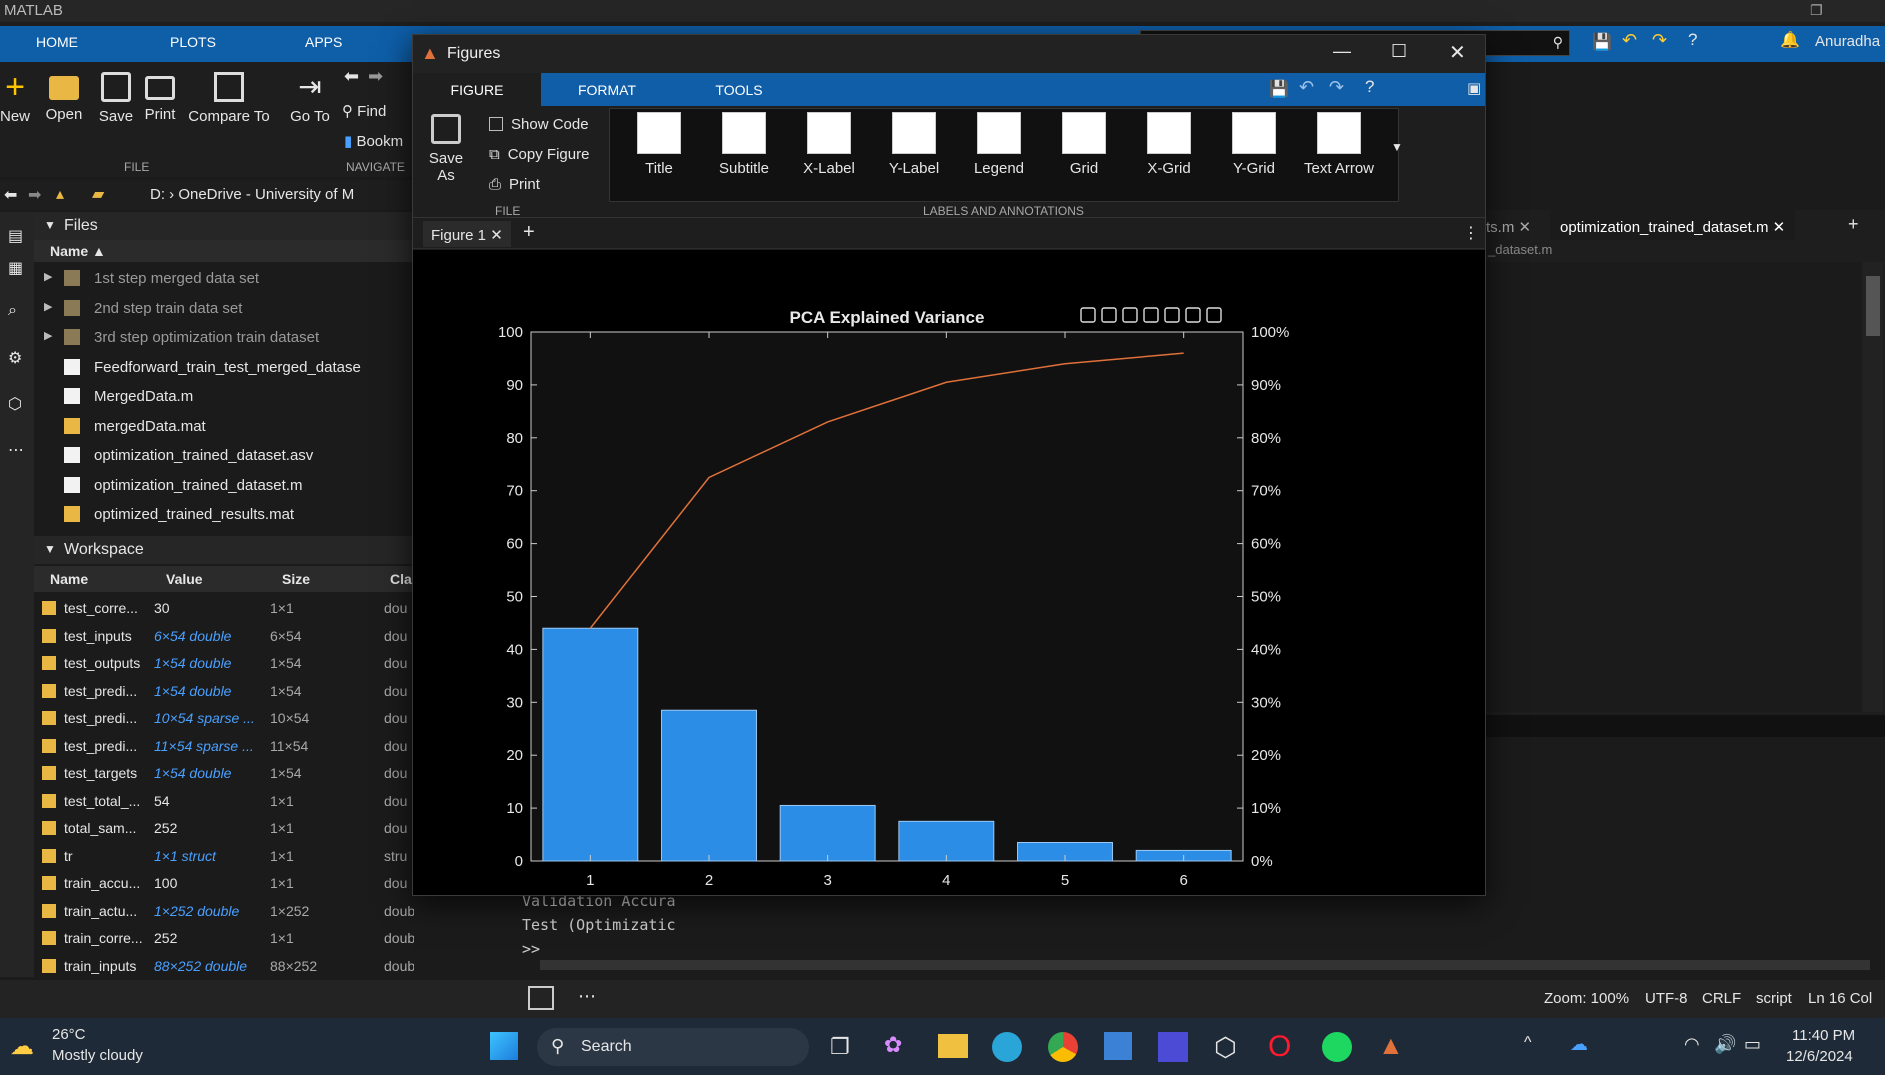  What do you see at coordinates (1339, 144) in the screenshot?
I see `gallery-text-arrow: Text Arrow` at bounding box center [1339, 144].